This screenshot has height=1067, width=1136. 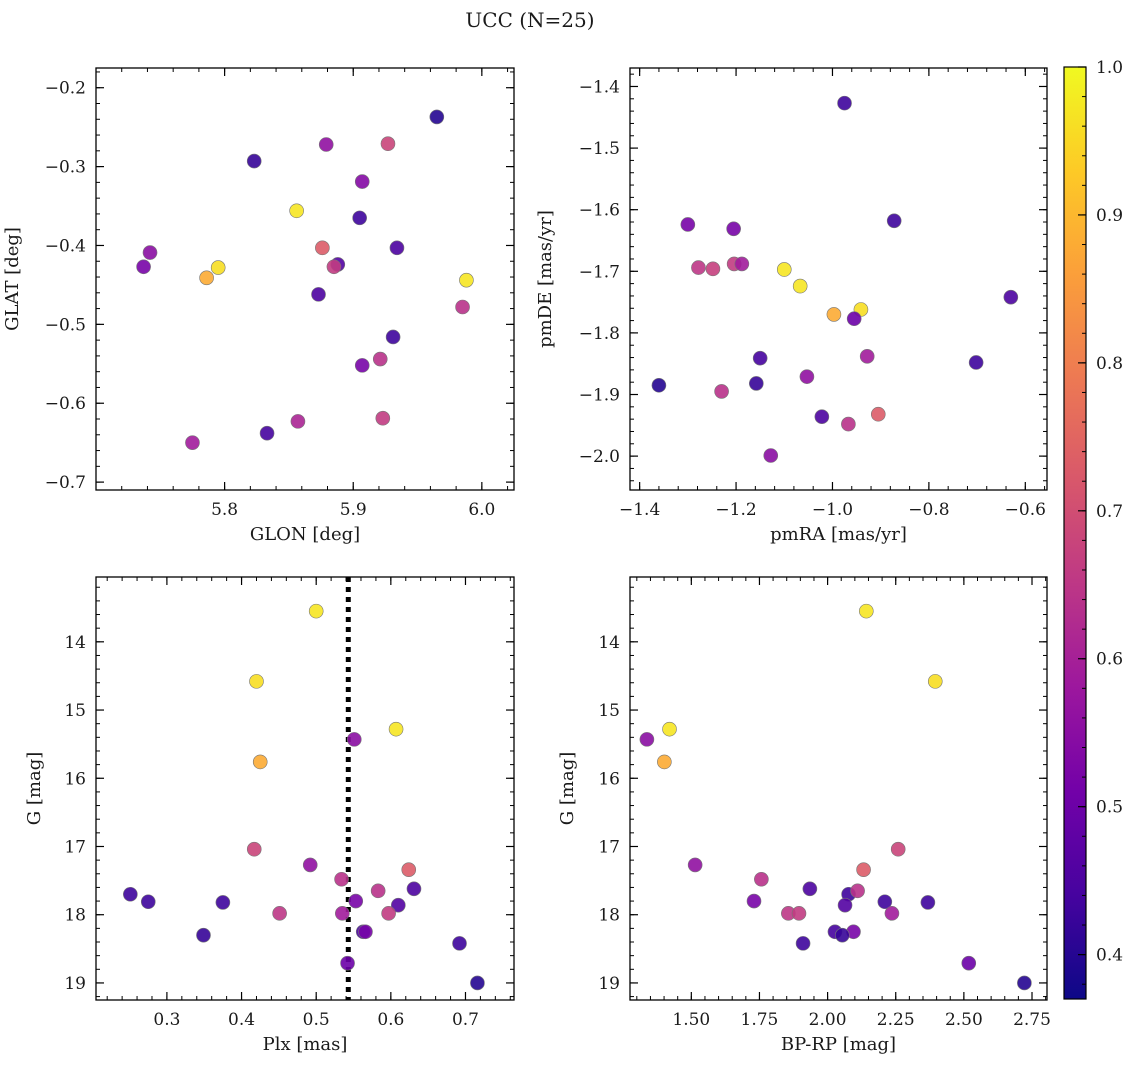 I want to click on y-tick-label: −1.5, so click(x=599, y=149).